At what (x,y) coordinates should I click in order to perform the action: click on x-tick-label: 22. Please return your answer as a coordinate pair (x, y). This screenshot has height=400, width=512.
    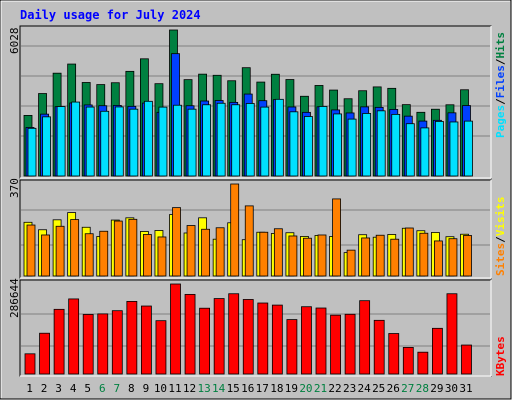
    Looking at the image, I should click on (334, 388).